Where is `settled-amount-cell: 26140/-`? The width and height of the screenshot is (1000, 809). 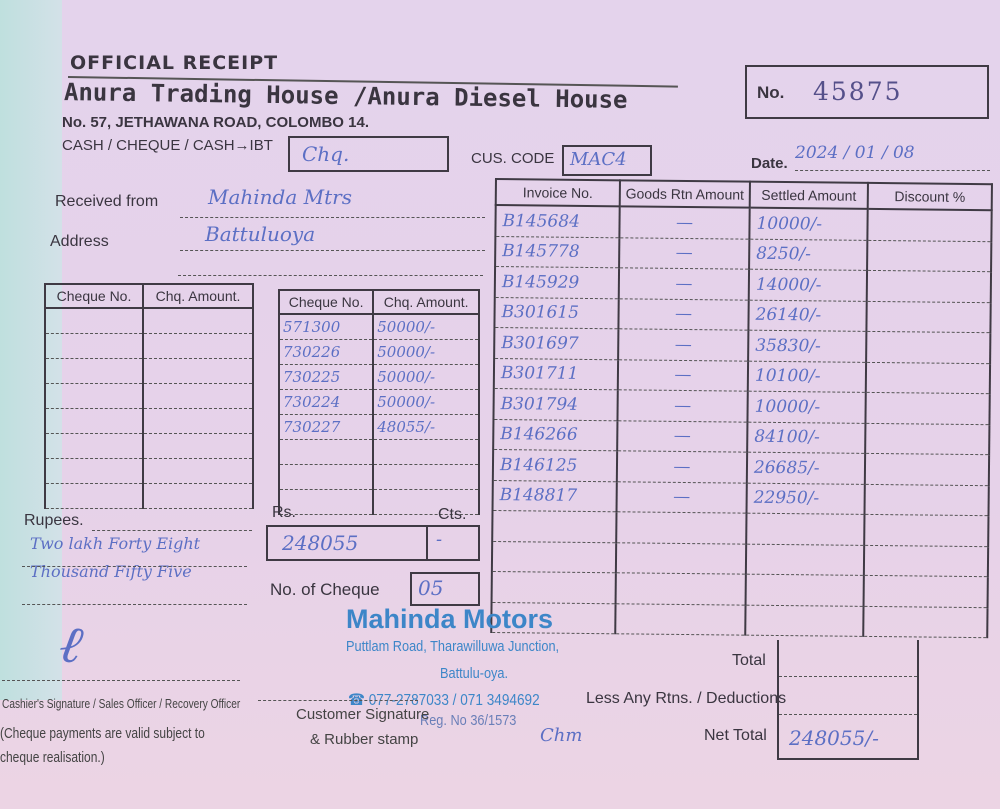
settled-amount-cell: 26140/- is located at coordinates (807, 315).